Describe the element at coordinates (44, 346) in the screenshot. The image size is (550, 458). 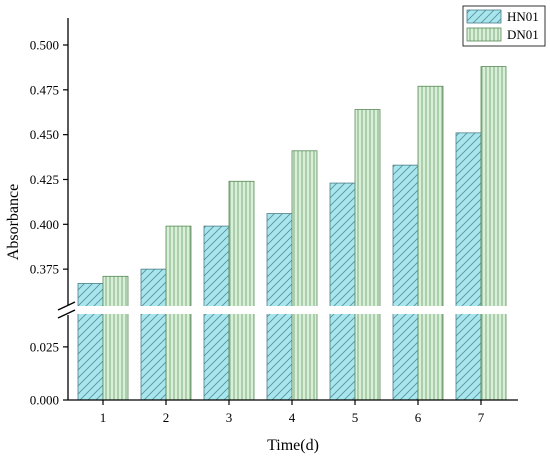
I see `y-tick-0.025-label: 0.025` at that location.